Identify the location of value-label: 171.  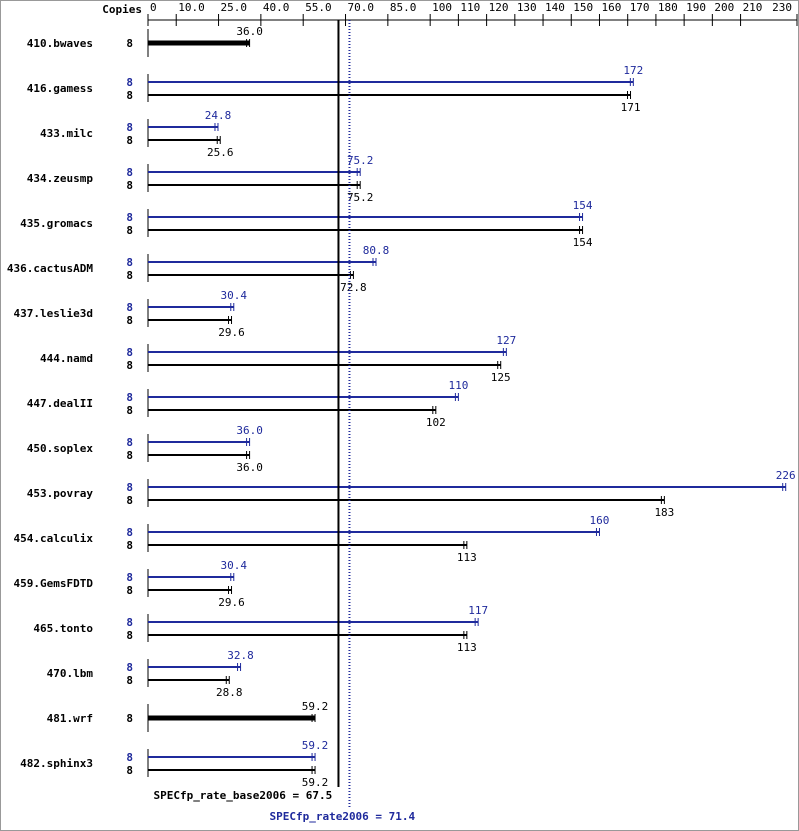
(631, 107).